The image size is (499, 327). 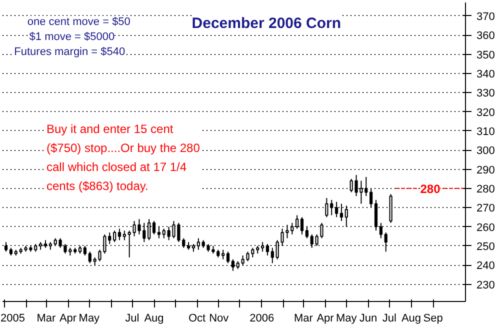 I want to click on x-tick-label: Oct, so click(x=197, y=318).